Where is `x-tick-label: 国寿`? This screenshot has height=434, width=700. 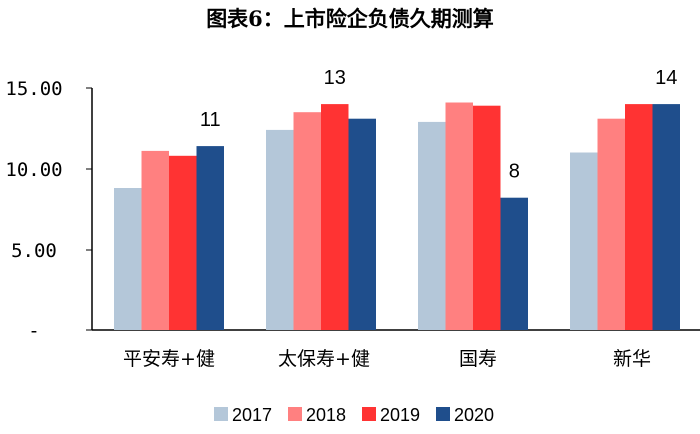 x-tick-label: 国寿 is located at coordinates (478, 359).